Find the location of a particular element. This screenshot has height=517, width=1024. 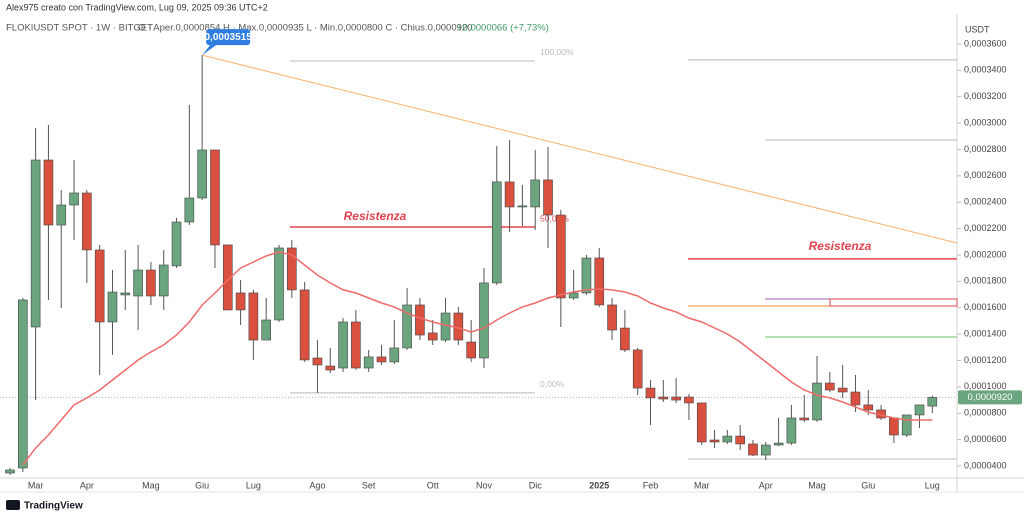

fib-label: 50,00% is located at coordinates (554, 218).